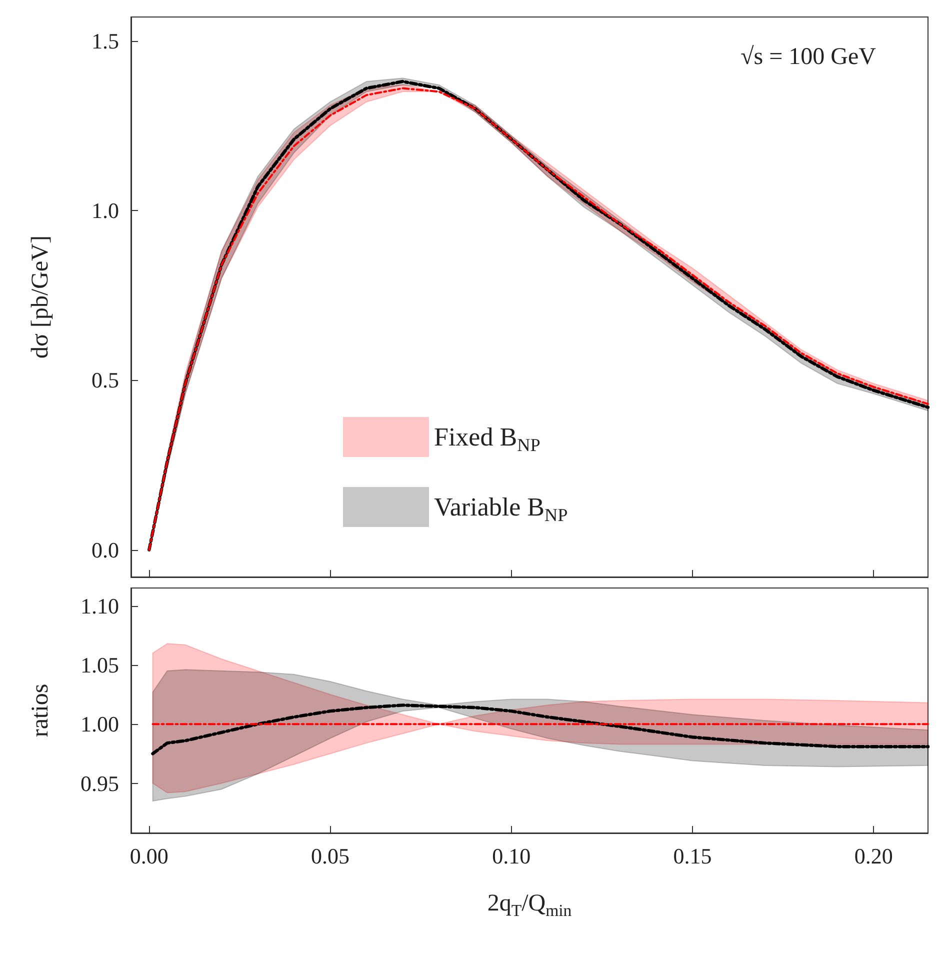 The width and height of the screenshot is (944, 957). What do you see at coordinates (149, 856) in the screenshot?
I see `x-tick-label: 0.00` at bounding box center [149, 856].